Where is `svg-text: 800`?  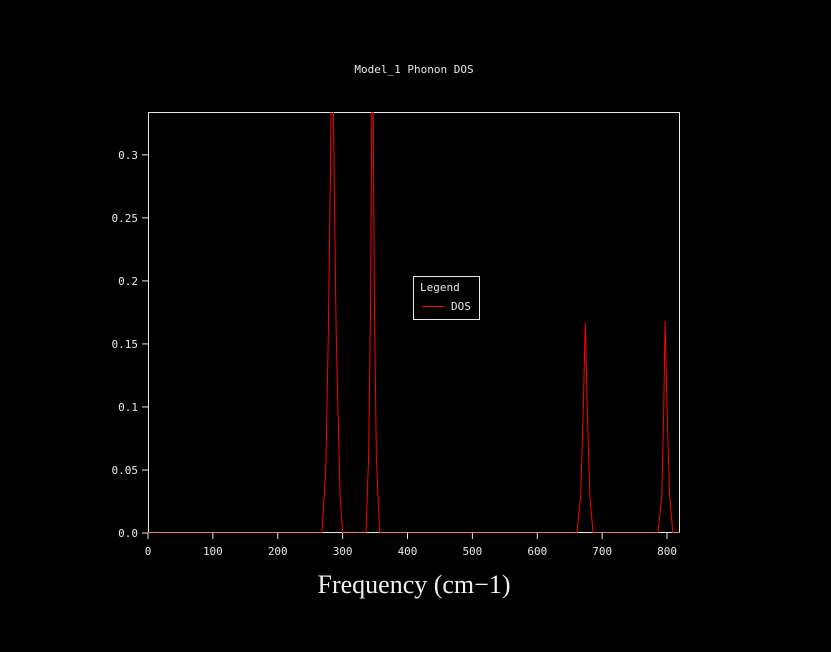
svg-text: 800 is located at coordinates (667, 551).